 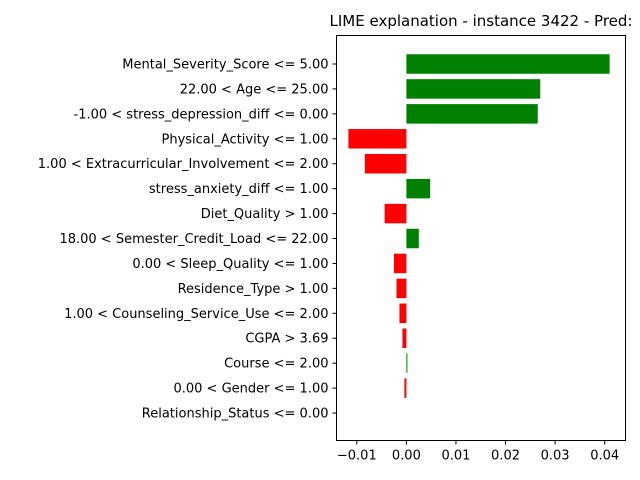 I want to click on x-tick-label: 0.03, so click(x=555, y=456).